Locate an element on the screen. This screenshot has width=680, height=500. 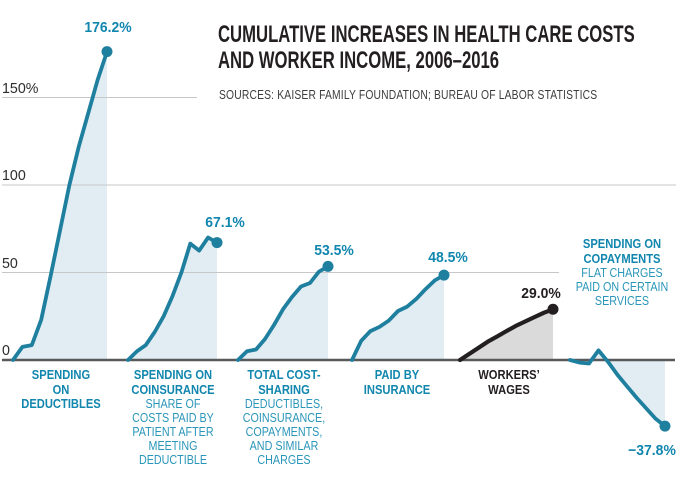
series-label: PAID BY INSURANCE is located at coordinates (397, 382).